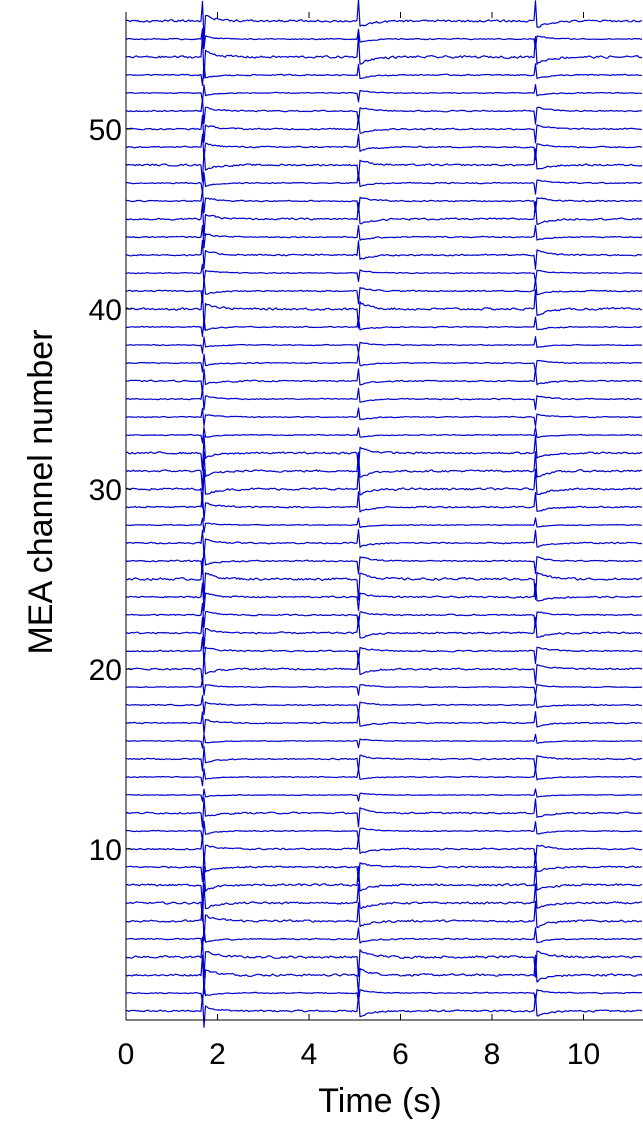 Image resolution: width=643 pixels, height=1127 pixels. I want to click on x-tick-label: 10, so click(583, 1054).